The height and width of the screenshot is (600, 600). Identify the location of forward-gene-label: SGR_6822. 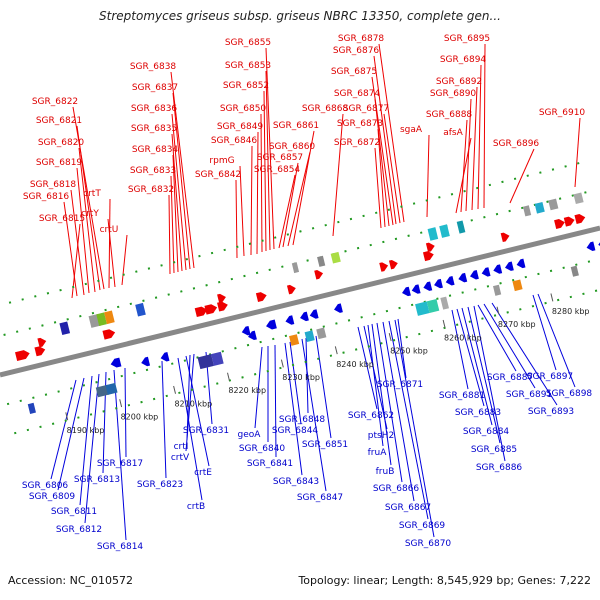
(55, 102).